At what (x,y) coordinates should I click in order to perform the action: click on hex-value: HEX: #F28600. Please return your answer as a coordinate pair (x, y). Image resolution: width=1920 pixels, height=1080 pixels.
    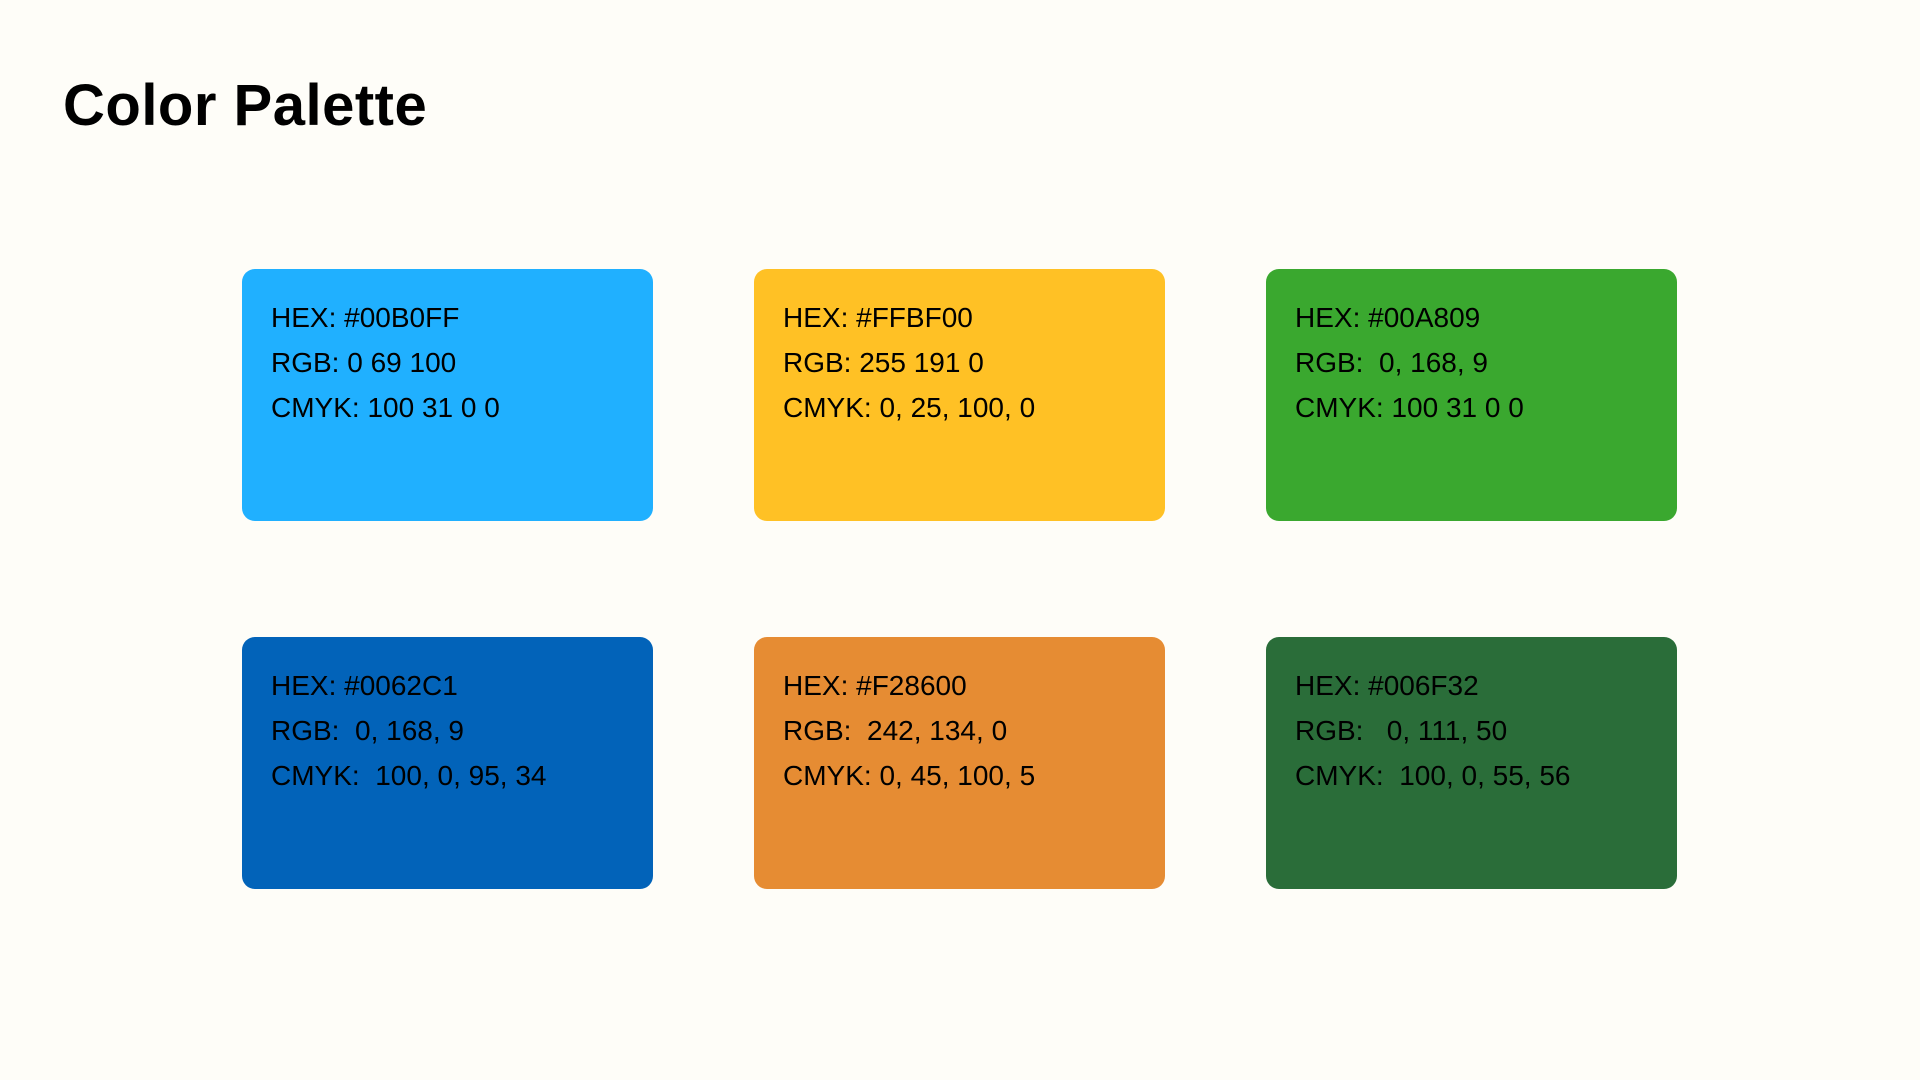
    Looking at the image, I should click on (875, 685).